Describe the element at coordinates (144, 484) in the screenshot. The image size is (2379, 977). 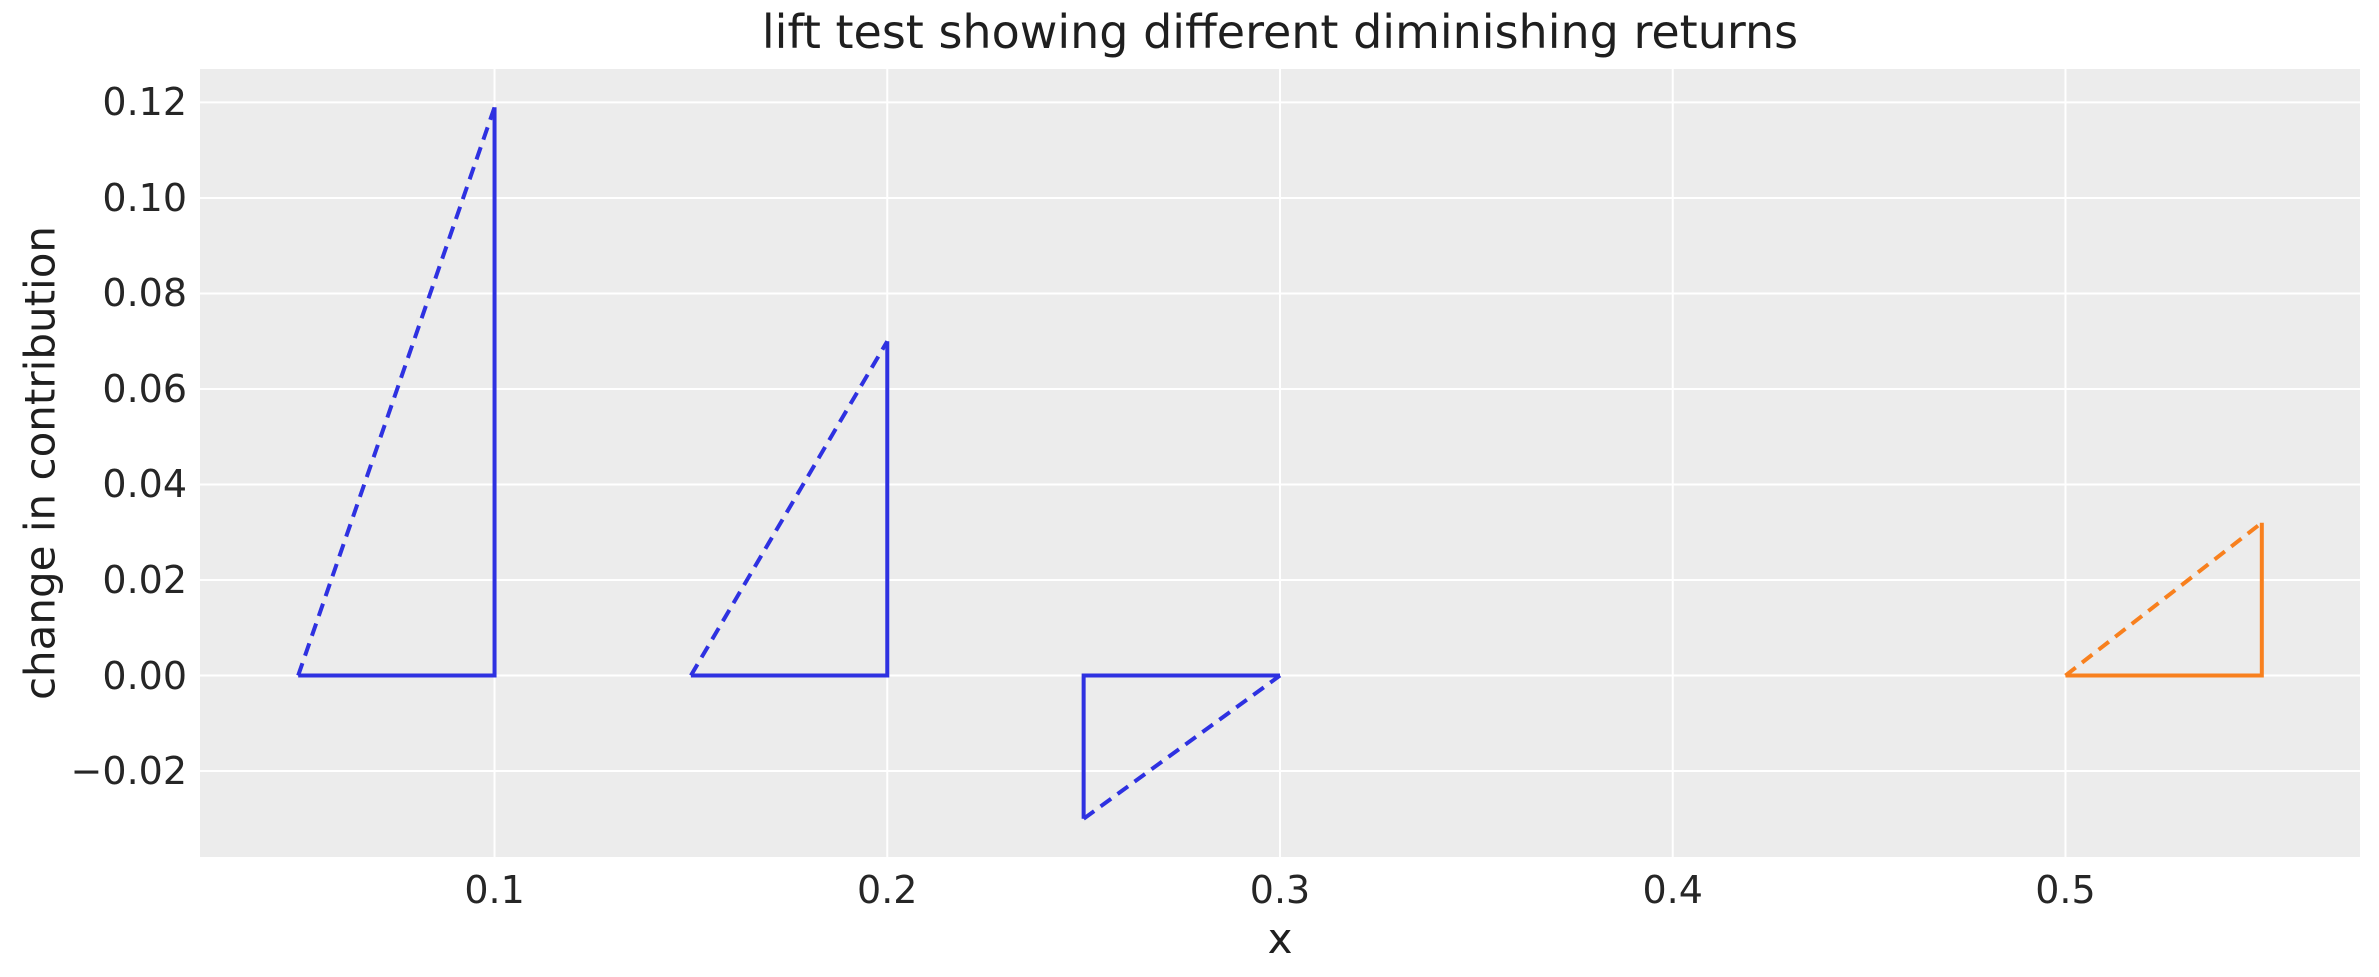
I see `y-tick-label-0.04: 0.04` at that location.